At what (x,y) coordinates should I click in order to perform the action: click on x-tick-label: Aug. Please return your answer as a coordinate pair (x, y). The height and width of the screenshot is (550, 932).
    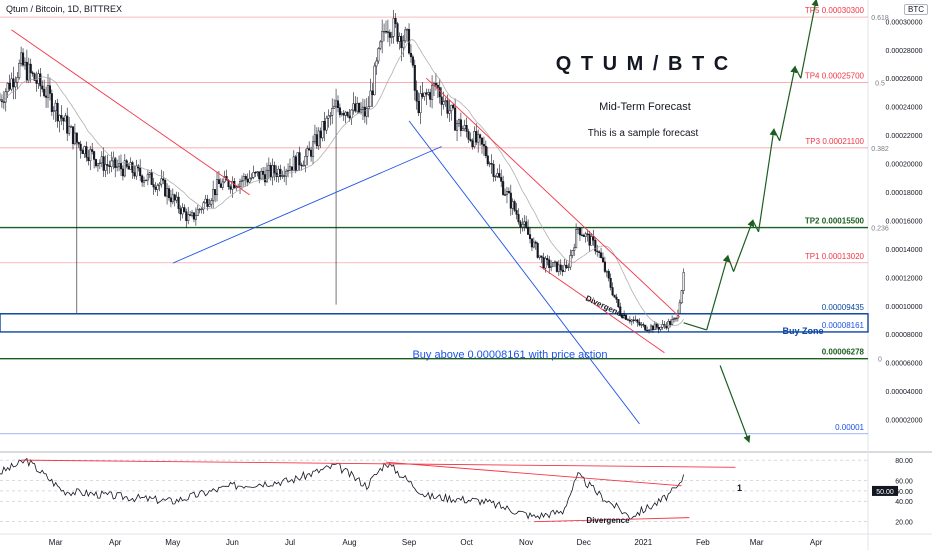
    Looking at the image, I should click on (349, 542).